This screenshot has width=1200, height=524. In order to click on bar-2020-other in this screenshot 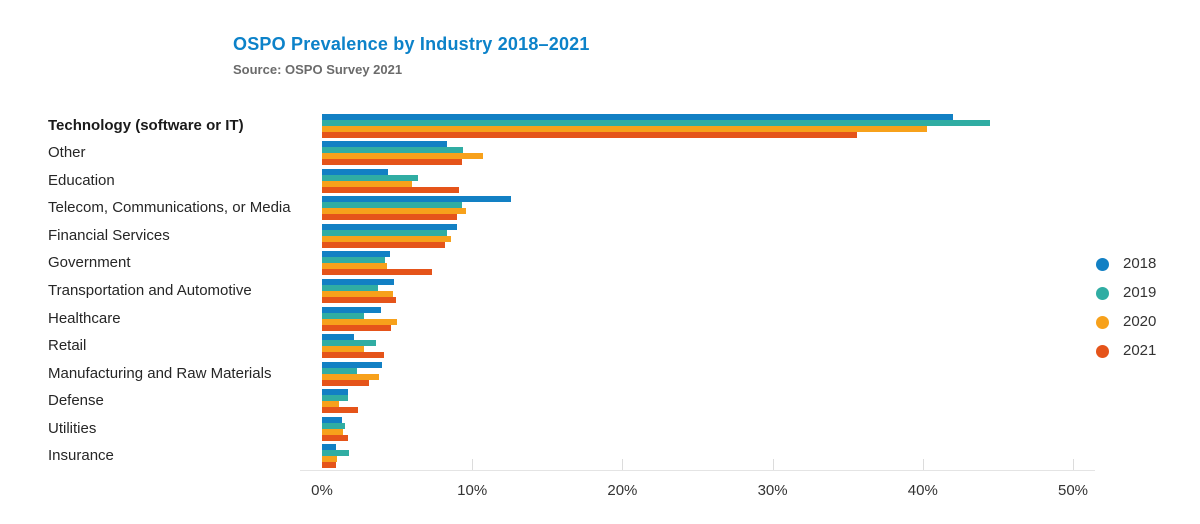, I will do `click(402, 156)`.